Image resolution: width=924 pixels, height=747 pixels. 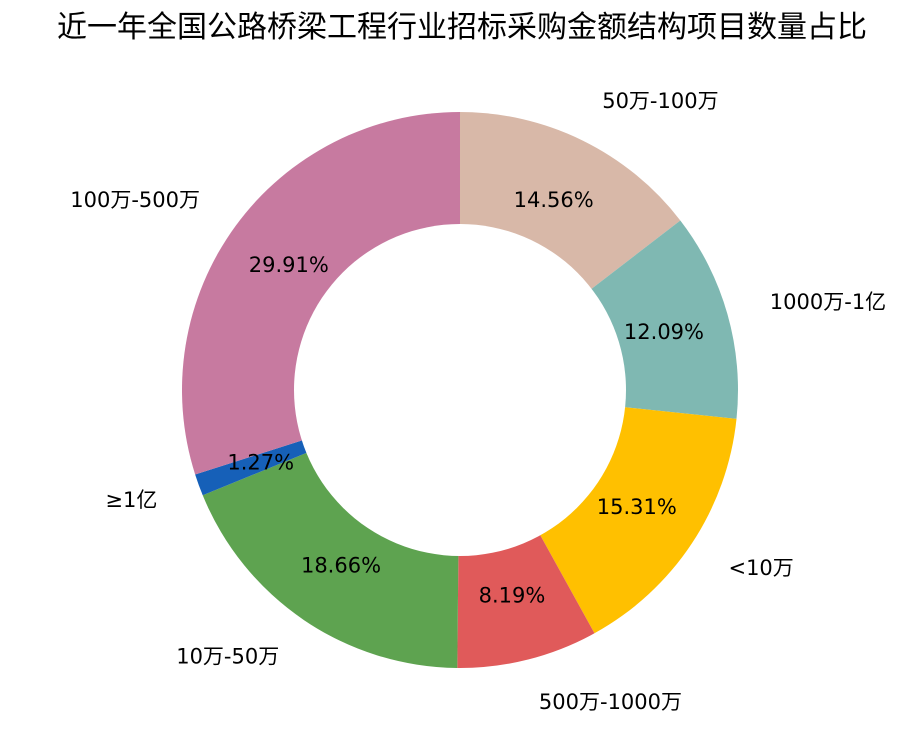 I want to click on percentage-label: 14.56%, so click(x=554, y=200).